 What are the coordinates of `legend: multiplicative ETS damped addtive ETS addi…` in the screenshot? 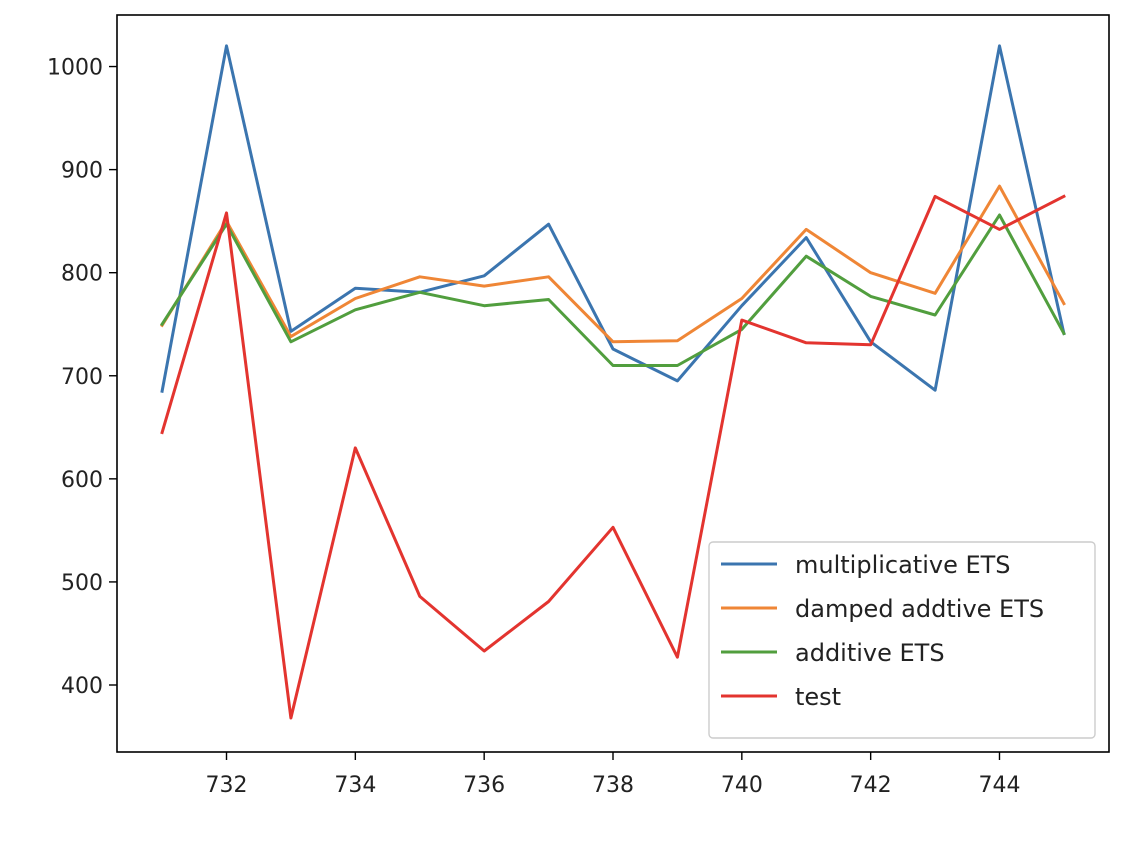 It's located at (902, 640).